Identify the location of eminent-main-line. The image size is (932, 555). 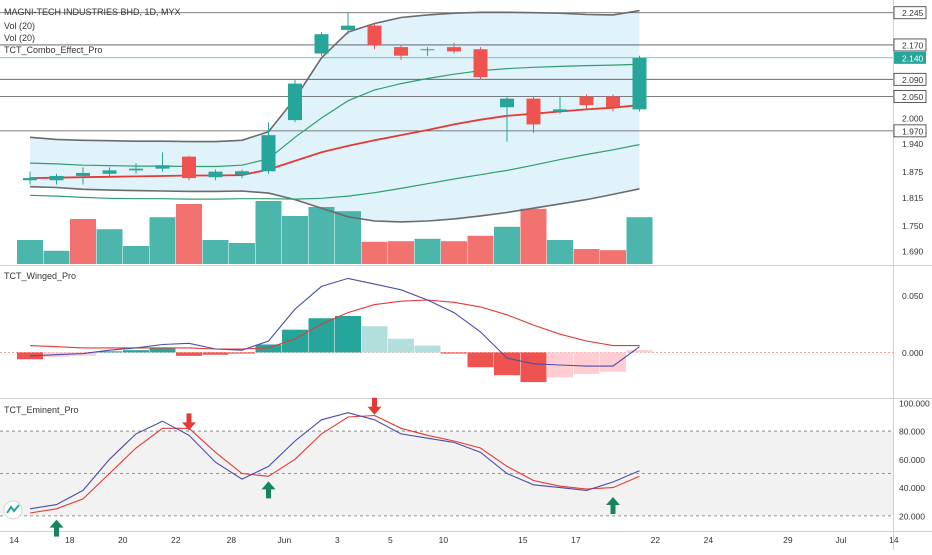
(334, 461).